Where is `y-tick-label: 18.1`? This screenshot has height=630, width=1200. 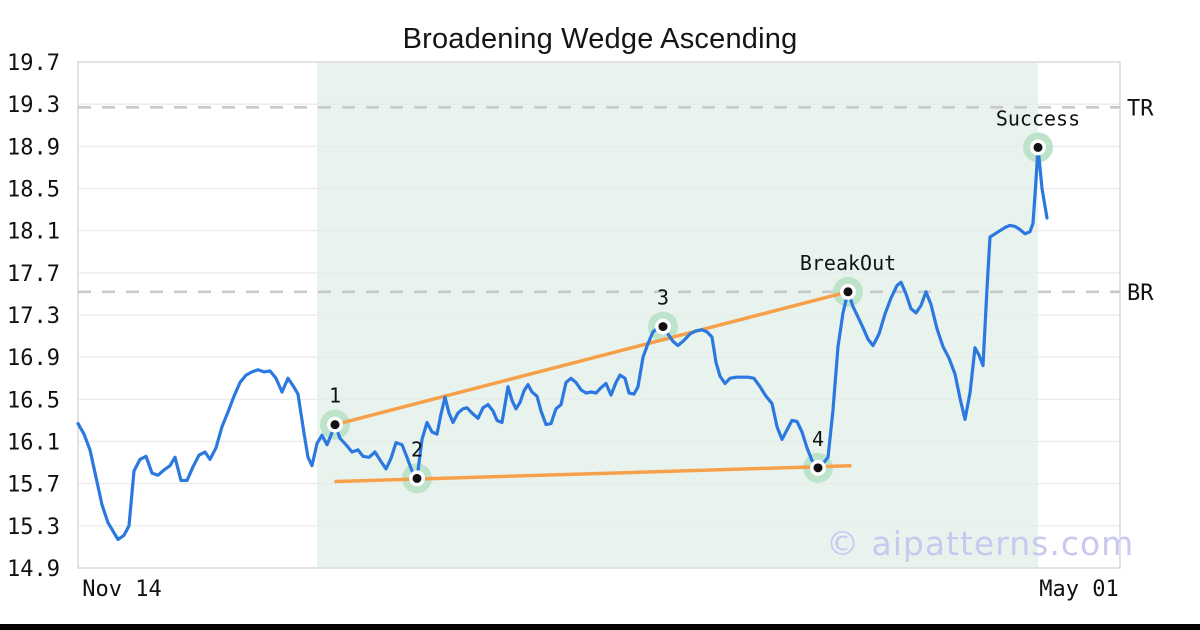 y-tick-label: 18.1 is located at coordinates (33, 232).